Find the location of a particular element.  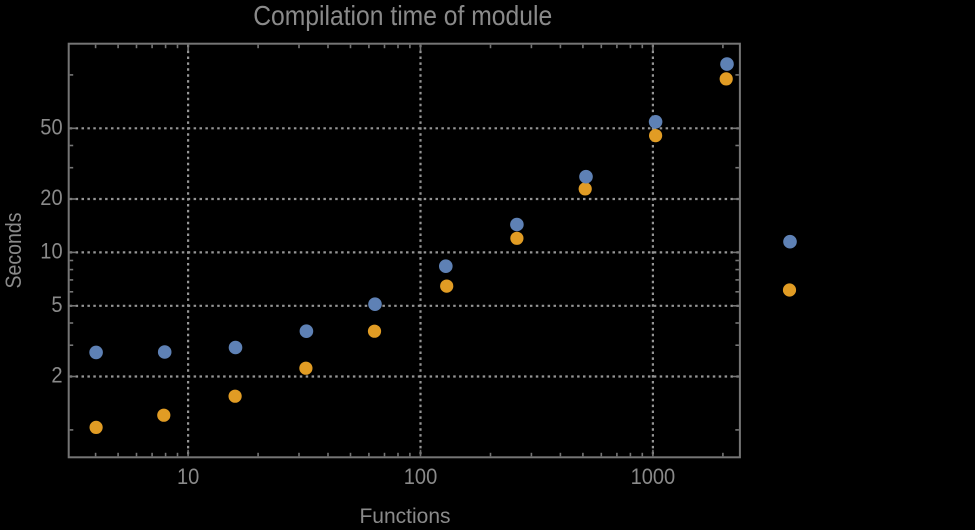

svg-text: 50 is located at coordinates (51, 126).